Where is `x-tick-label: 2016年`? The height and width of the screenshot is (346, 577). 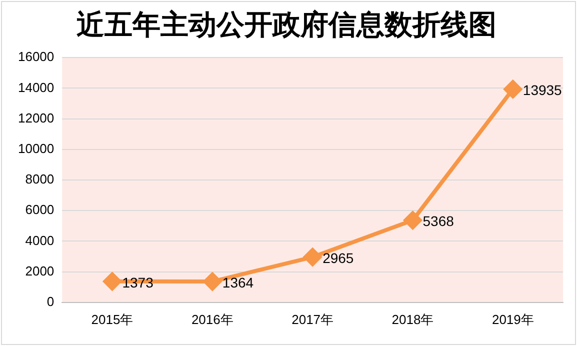
x-tick-label: 2016年 is located at coordinates (212, 319).